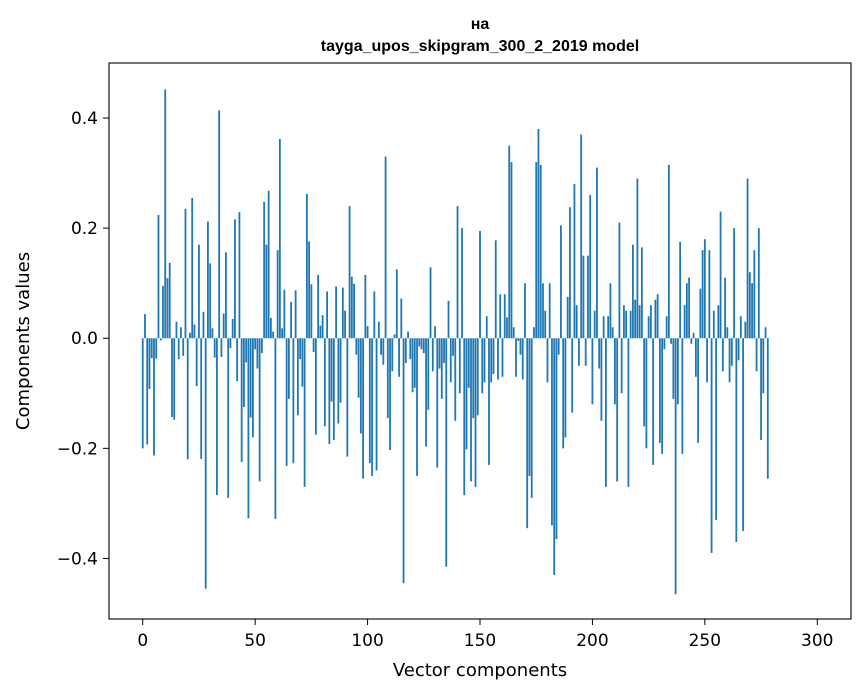 Image resolution: width=867 pixels, height=696 pixels. I want to click on x-tick-label: 300, so click(817, 641).